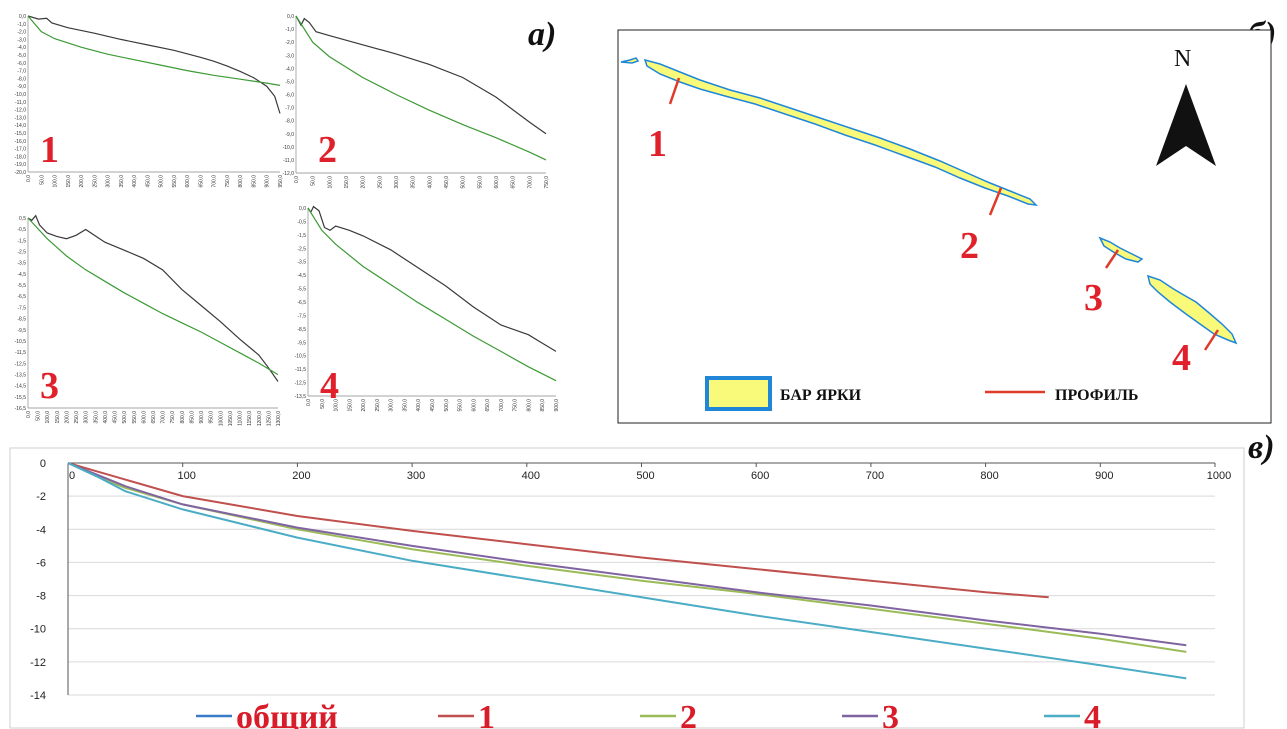 The image size is (1287, 729). I want to click on y-tick-label: -10,0, so click(21, 95).